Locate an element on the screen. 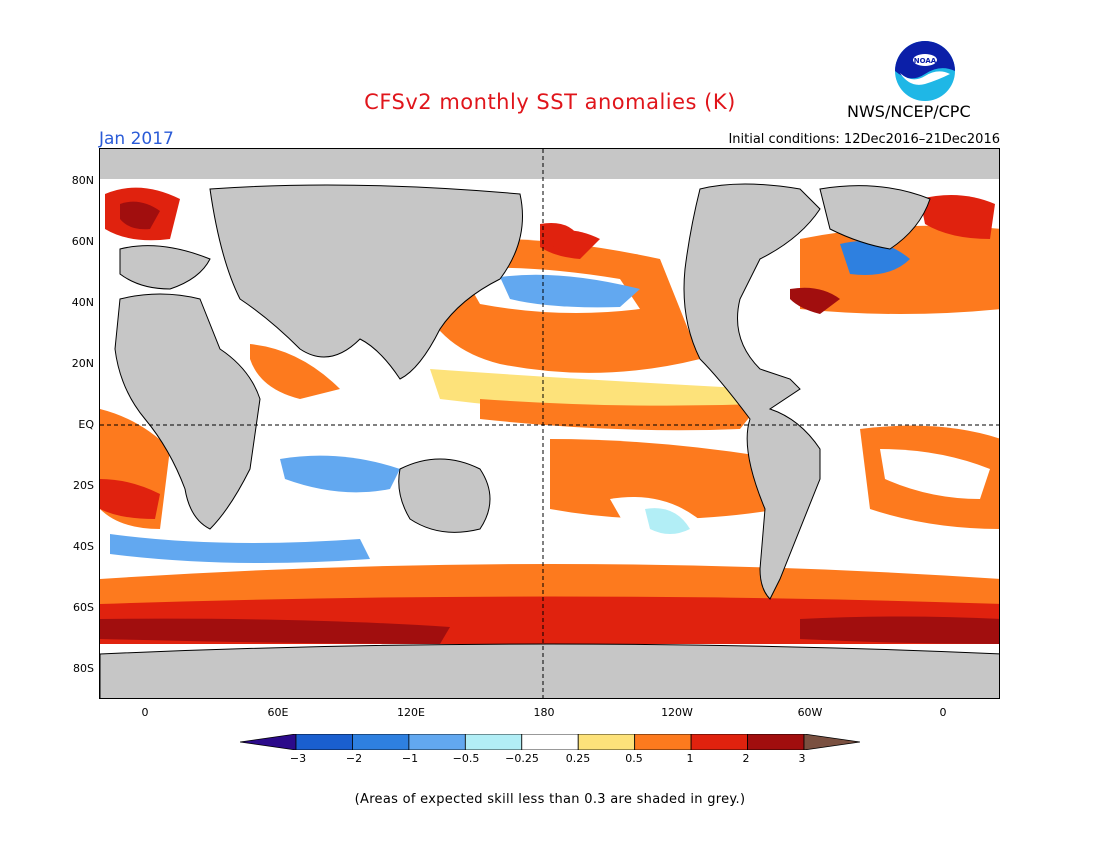 The width and height of the screenshot is (1100, 850). lat-label-20s: 20S is located at coordinates (83, 485).